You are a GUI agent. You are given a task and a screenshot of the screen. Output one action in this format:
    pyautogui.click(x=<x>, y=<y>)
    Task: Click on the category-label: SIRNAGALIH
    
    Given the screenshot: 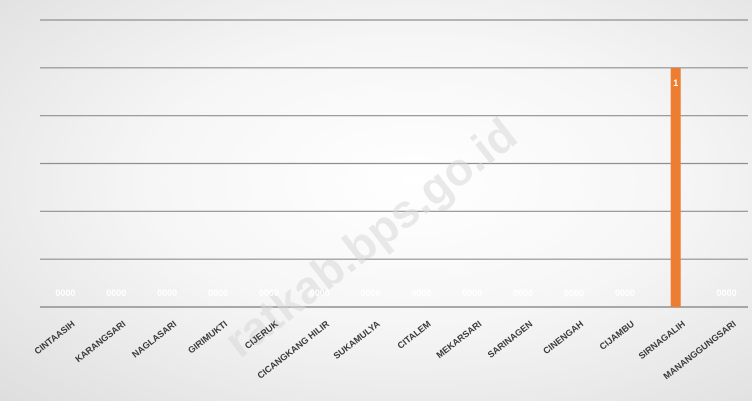 What is the action you would take?
    pyautogui.click(x=662, y=340)
    